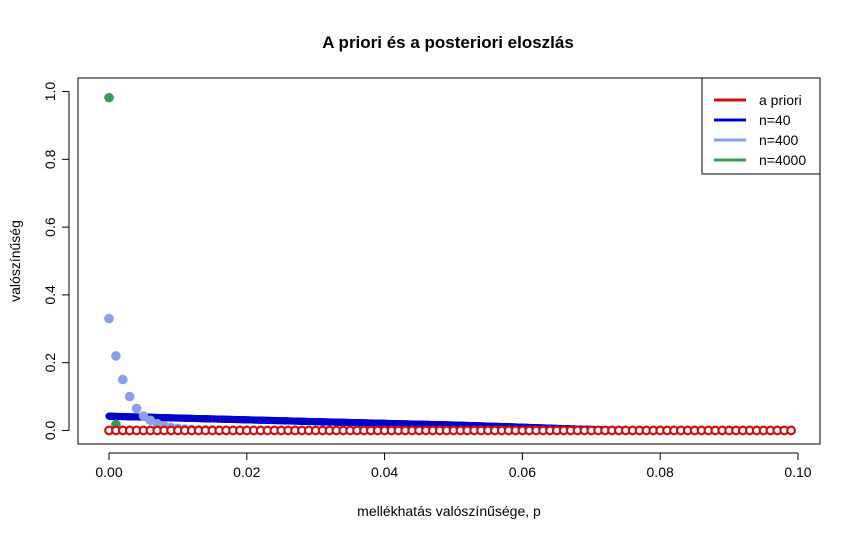 The image size is (860, 540). I want to click on point-n4000, so click(109, 97).